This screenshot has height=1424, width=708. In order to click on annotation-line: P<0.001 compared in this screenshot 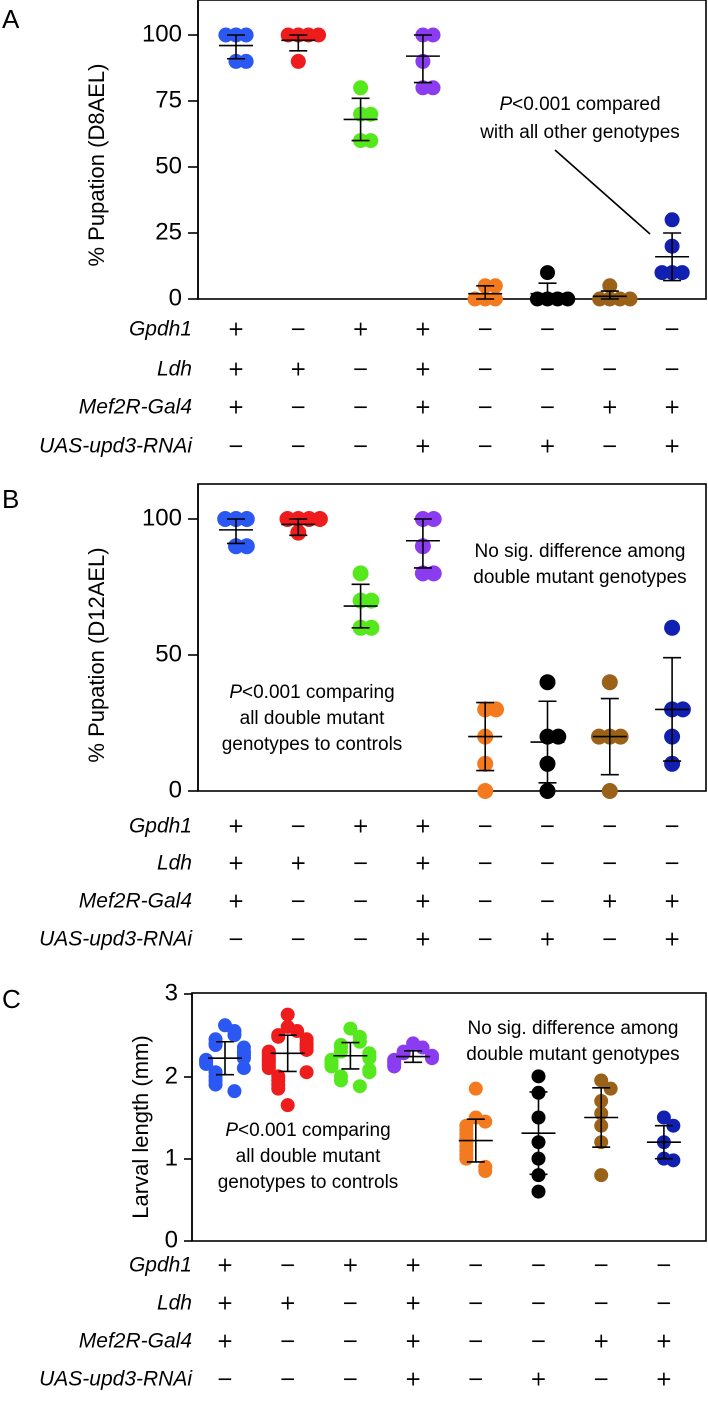, I will do `click(579, 104)`.